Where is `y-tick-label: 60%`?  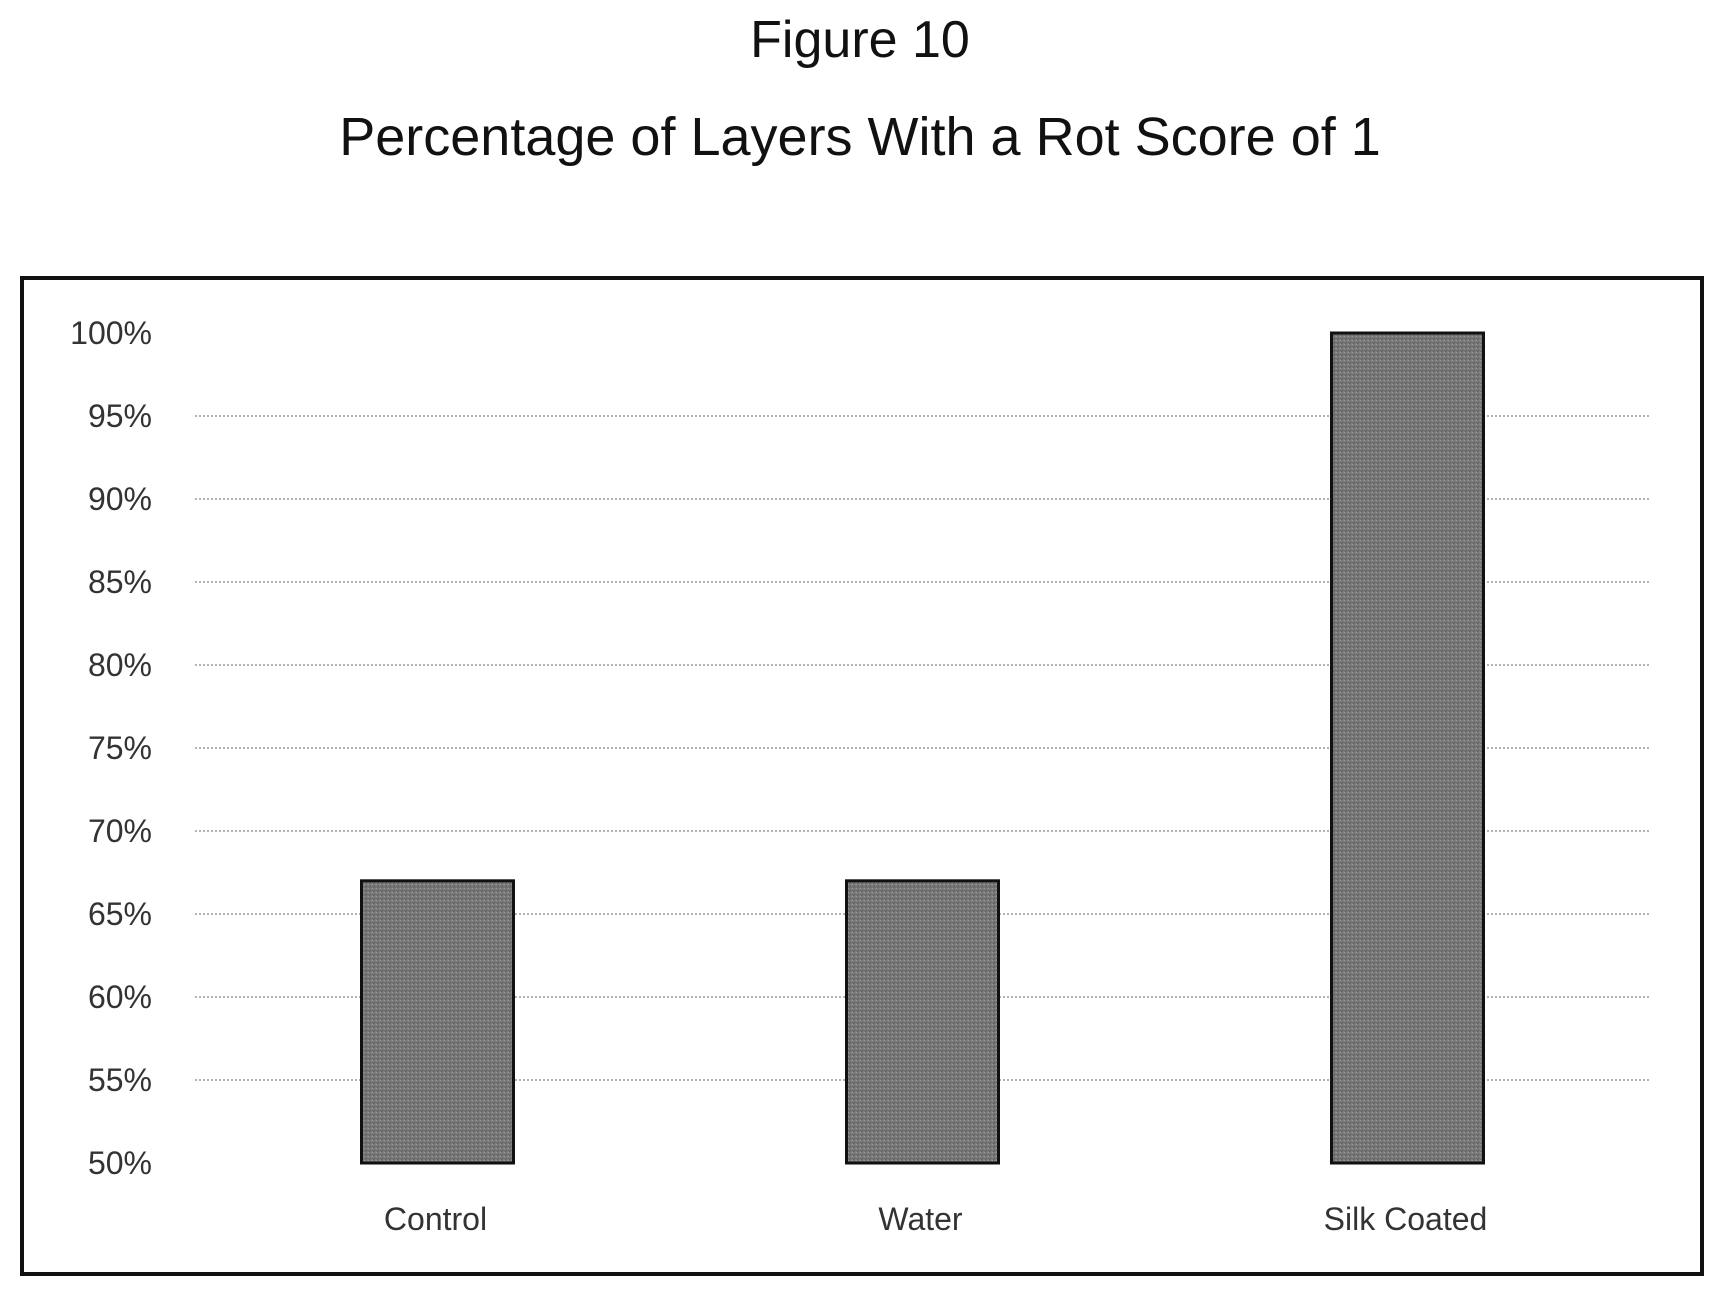 y-tick-label: 60% is located at coordinates (120, 997).